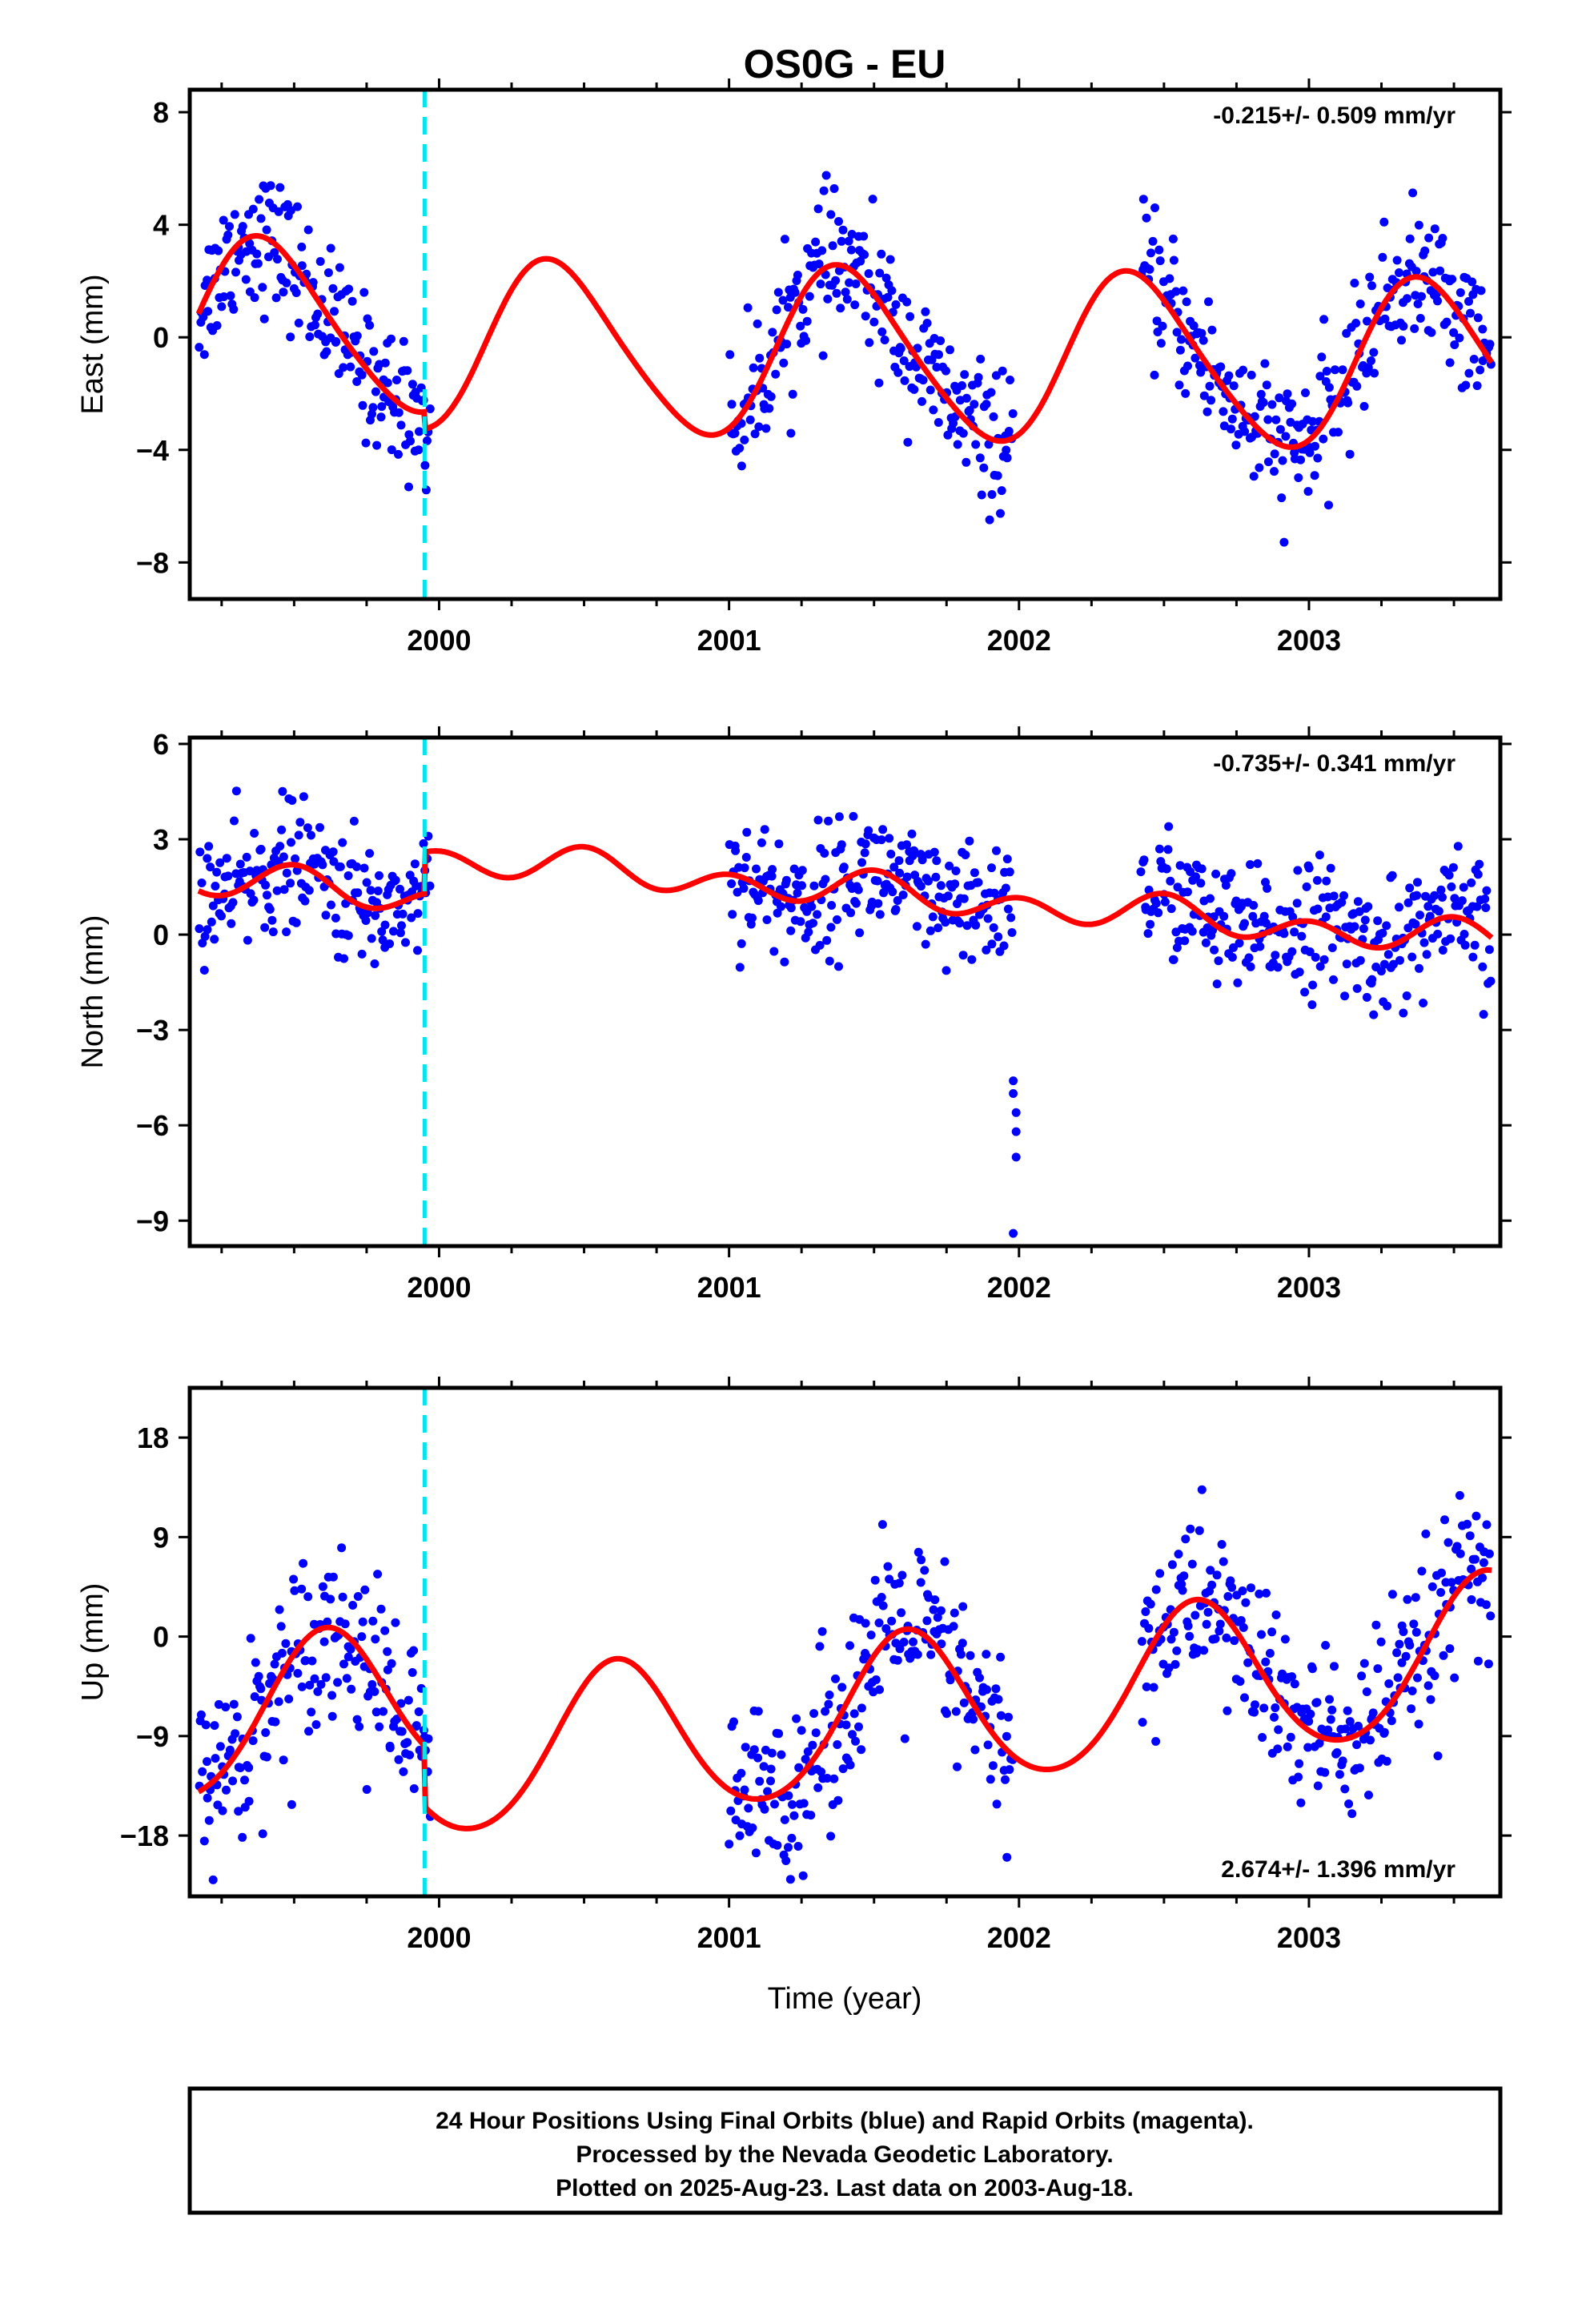 Image resolution: width=1582 pixels, height=2324 pixels. I want to click on y-tick-label: 4, so click(161, 225).